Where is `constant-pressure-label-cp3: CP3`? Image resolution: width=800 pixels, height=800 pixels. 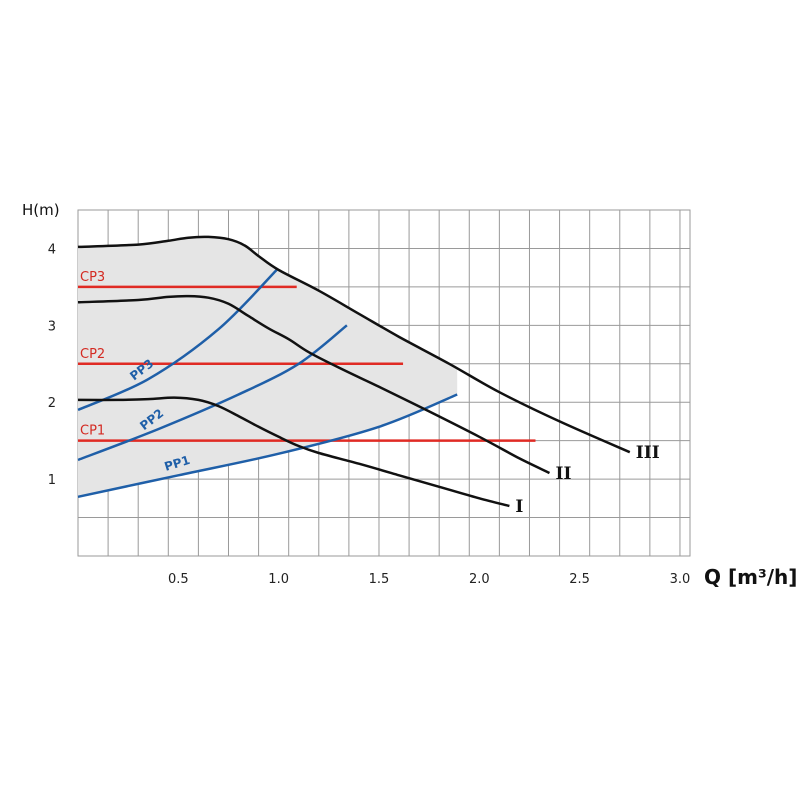 constant-pressure-label-cp3: CP3 is located at coordinates (92, 277).